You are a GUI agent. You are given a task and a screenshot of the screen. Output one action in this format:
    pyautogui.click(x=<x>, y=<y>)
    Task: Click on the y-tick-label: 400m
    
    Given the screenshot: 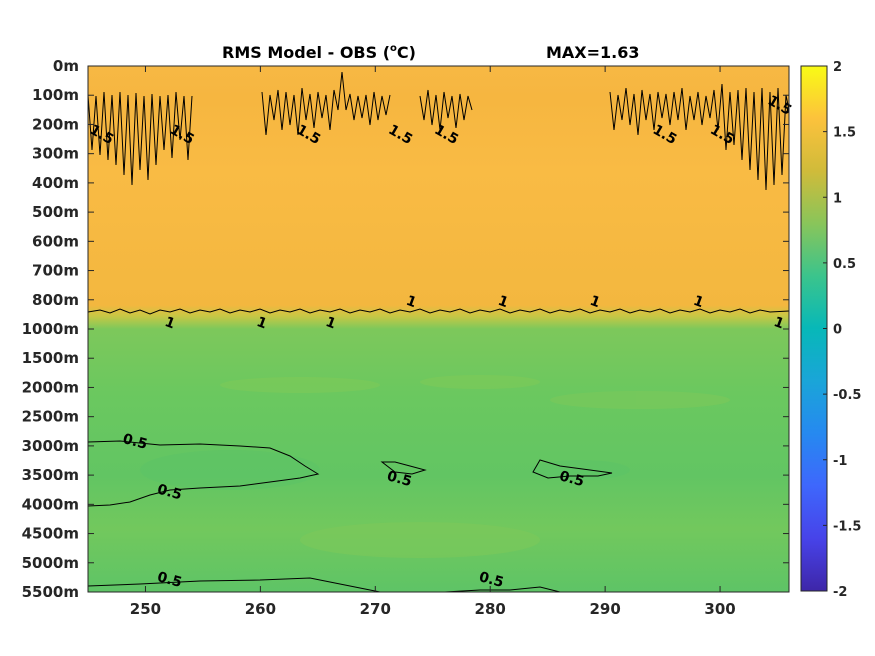 What is the action you would take?
    pyautogui.click(x=55, y=183)
    